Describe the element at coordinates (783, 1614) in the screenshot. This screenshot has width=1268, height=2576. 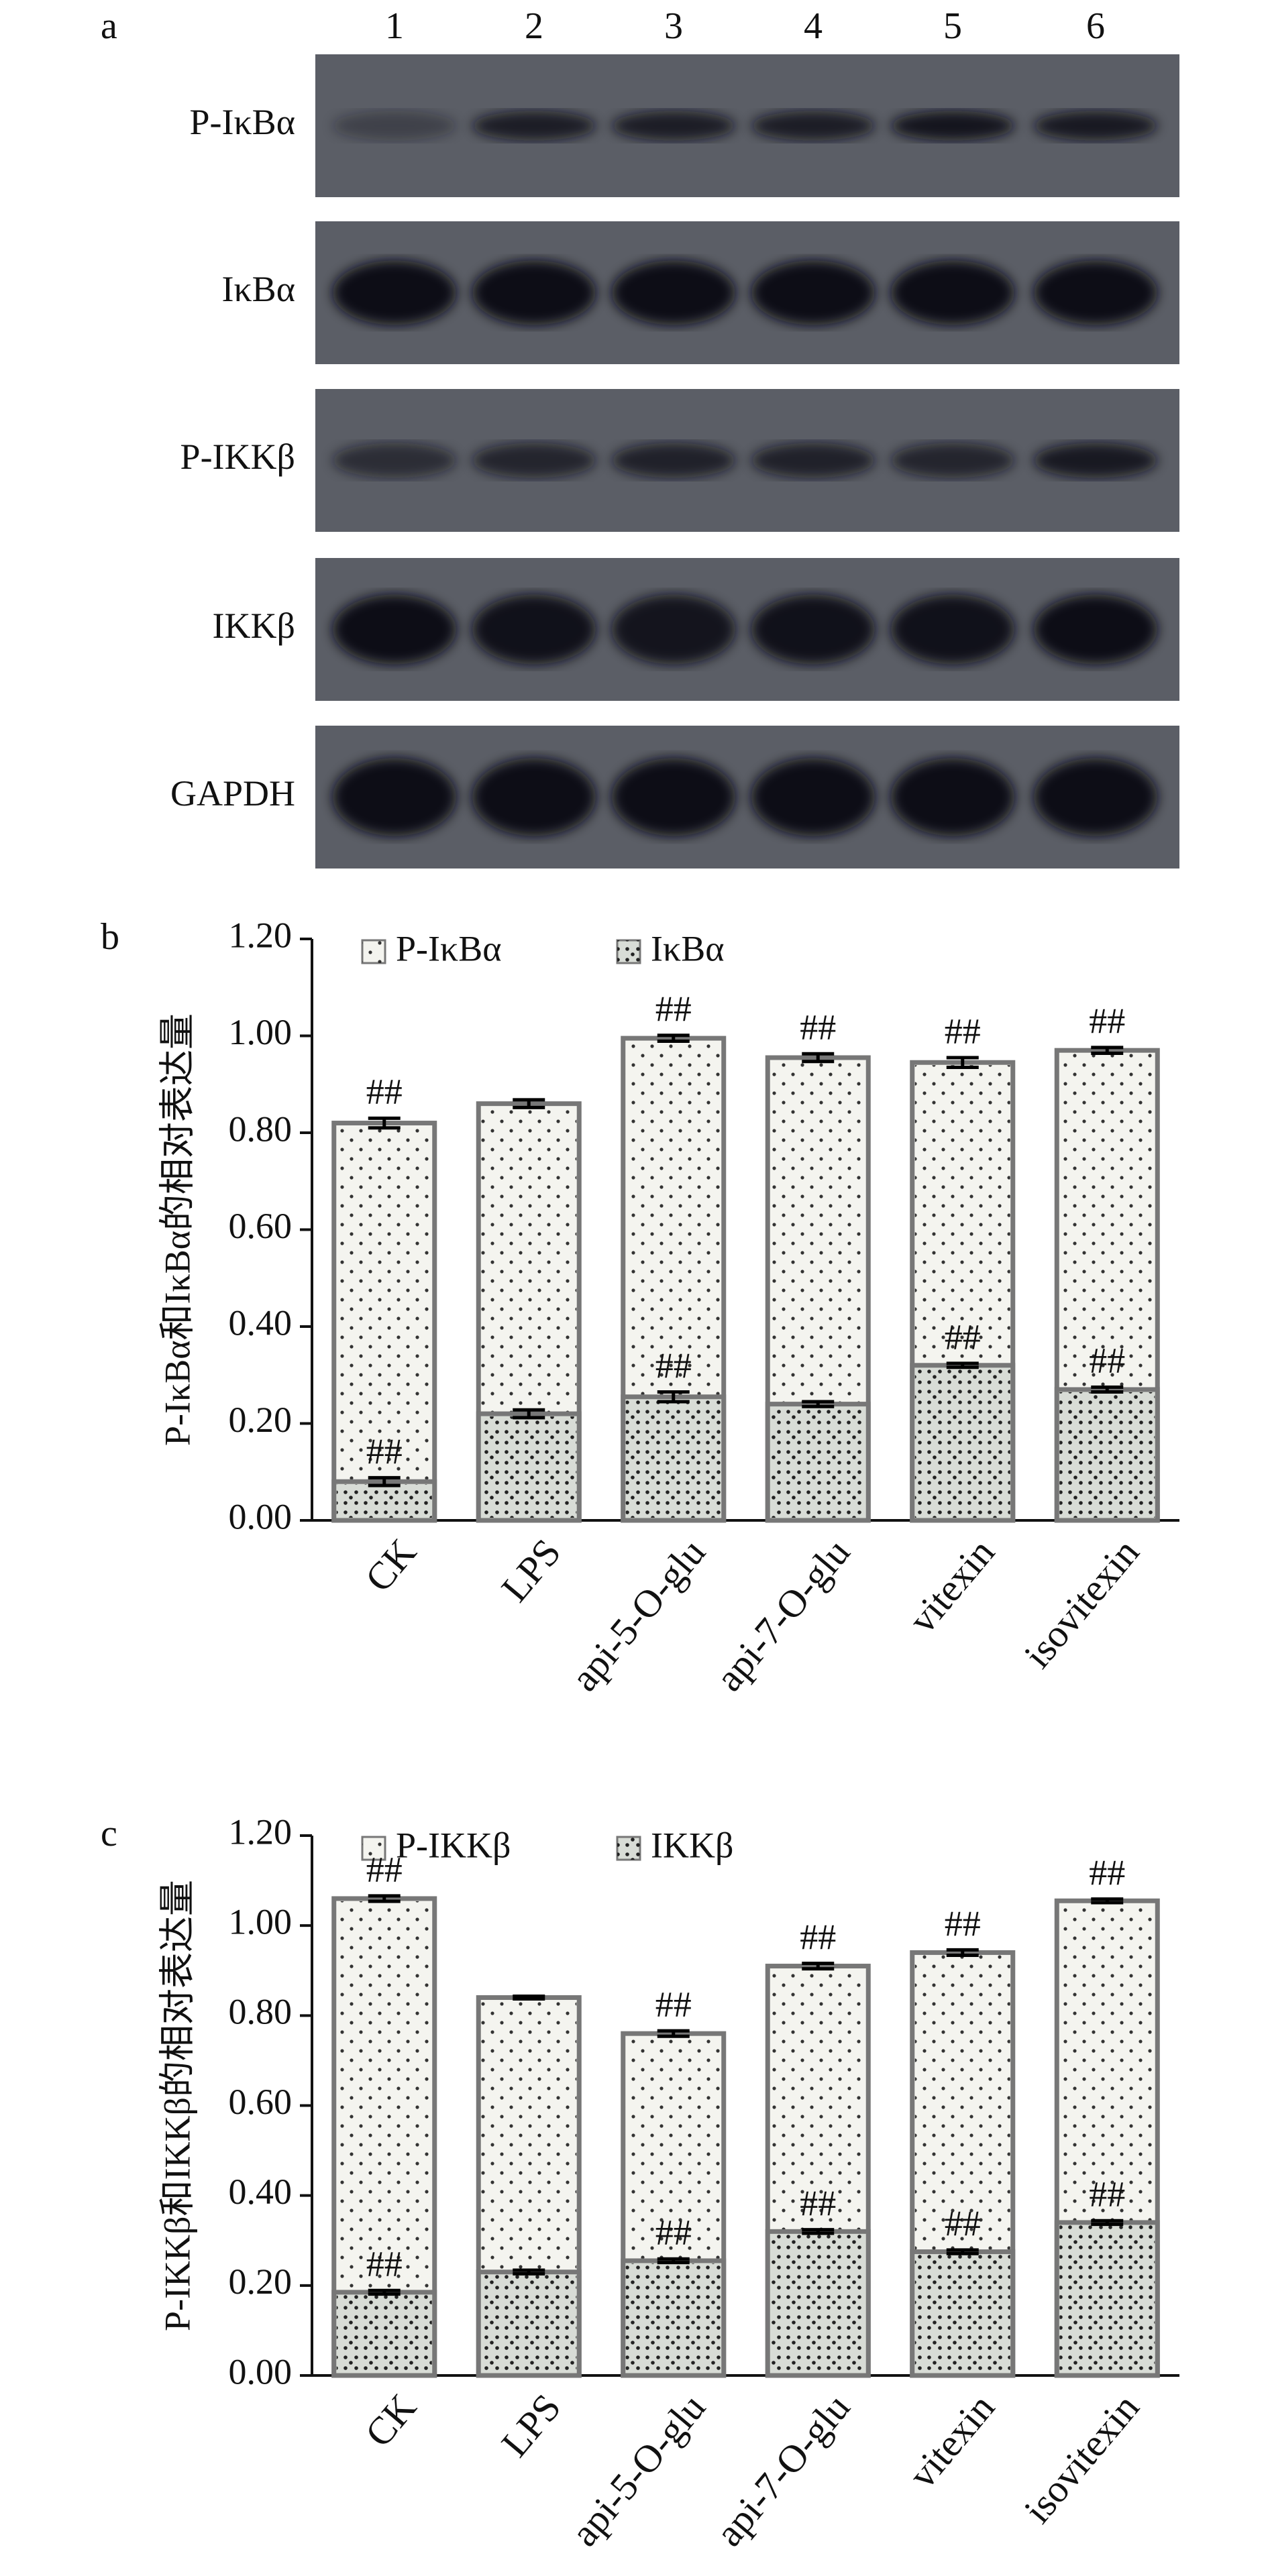
I see `x-tick-label: api-7-O-glu` at that location.